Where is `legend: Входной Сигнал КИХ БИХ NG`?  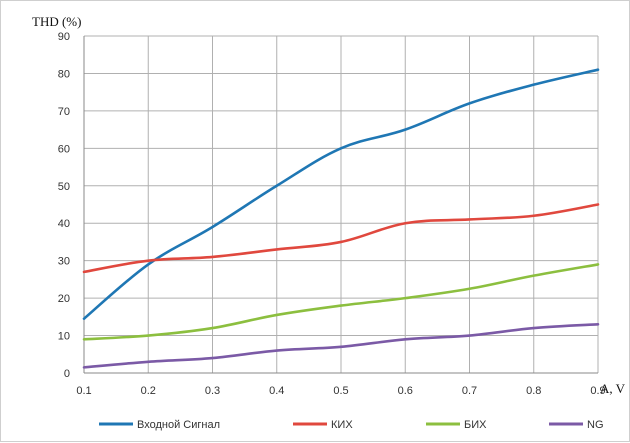 legend: Входной Сигнал КИХ БИХ NG is located at coordinates (351, 425).